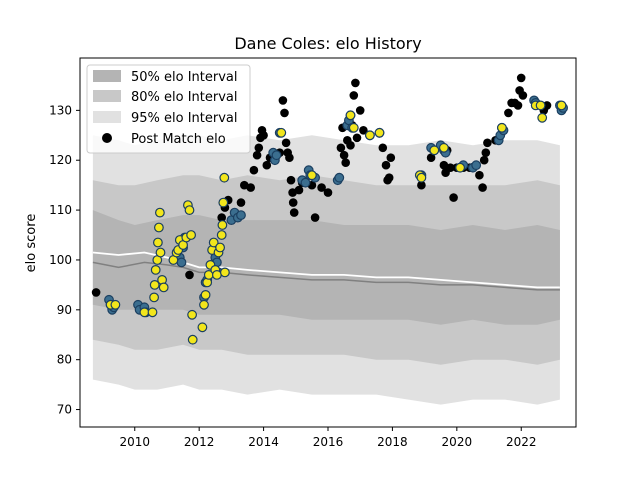  What do you see at coordinates (184, 97) in the screenshot?
I see `legend-label-80: 80% elo Interval` at bounding box center [184, 97].